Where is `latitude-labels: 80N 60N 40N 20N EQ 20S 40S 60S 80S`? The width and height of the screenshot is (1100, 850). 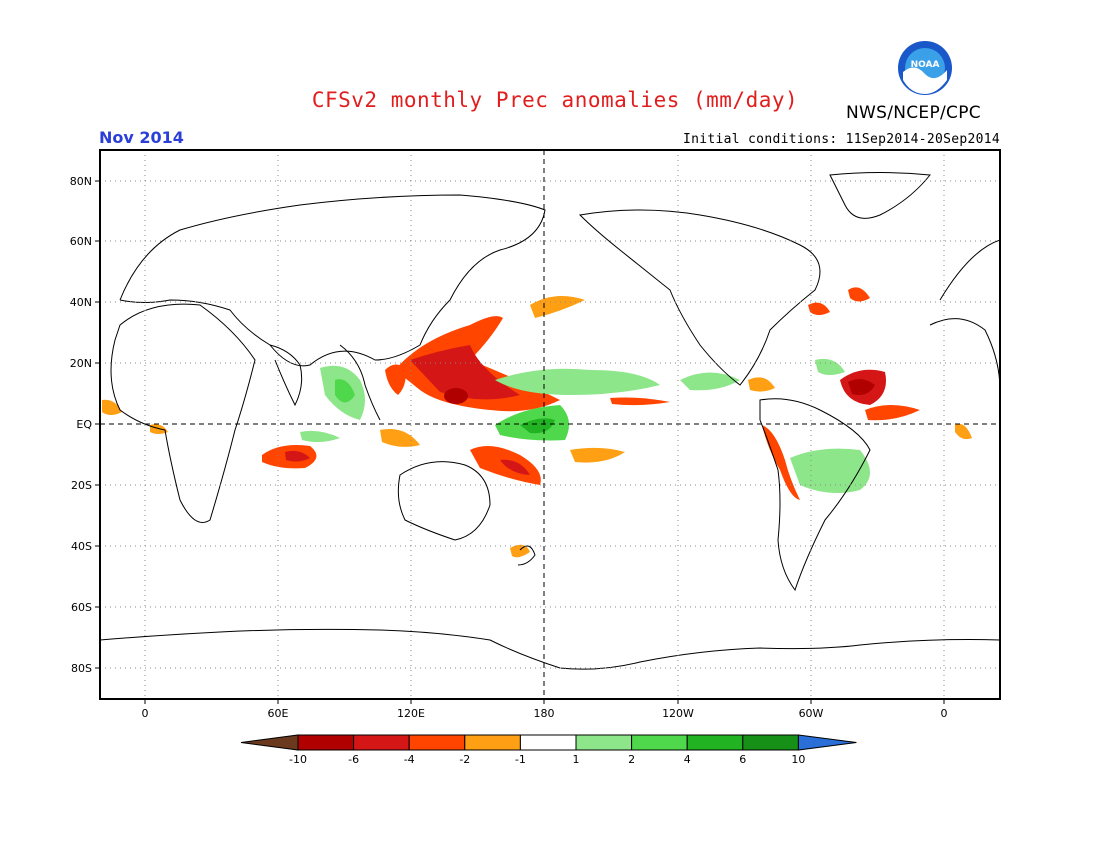 latitude-labels: 80N 60N 40N 20N EQ 20S 40S 60S 80S is located at coordinates (85, 425).